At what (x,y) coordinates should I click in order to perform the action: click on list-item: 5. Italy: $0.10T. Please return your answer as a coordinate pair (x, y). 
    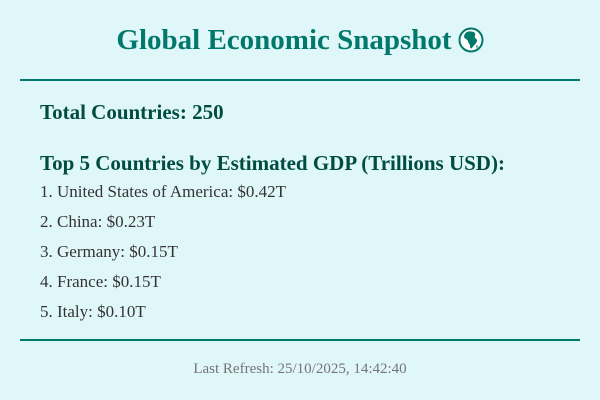
    Looking at the image, I should click on (93, 311).